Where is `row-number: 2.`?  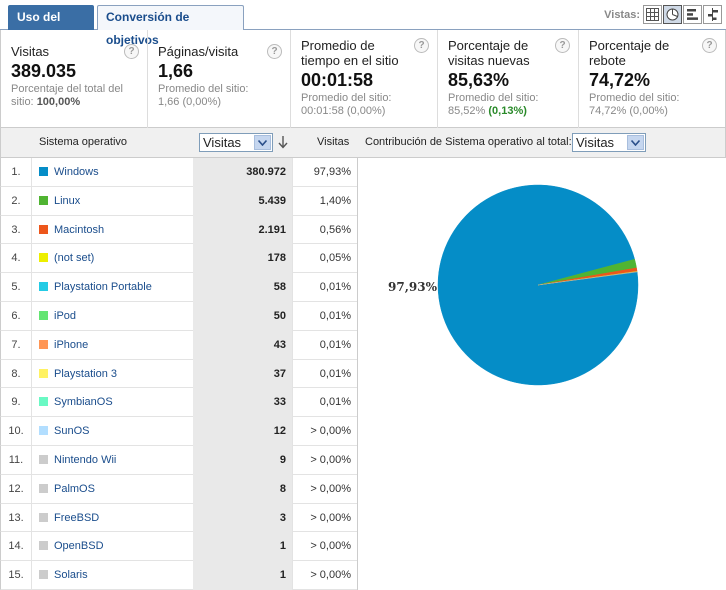
row-number: 2. is located at coordinates (16, 201).